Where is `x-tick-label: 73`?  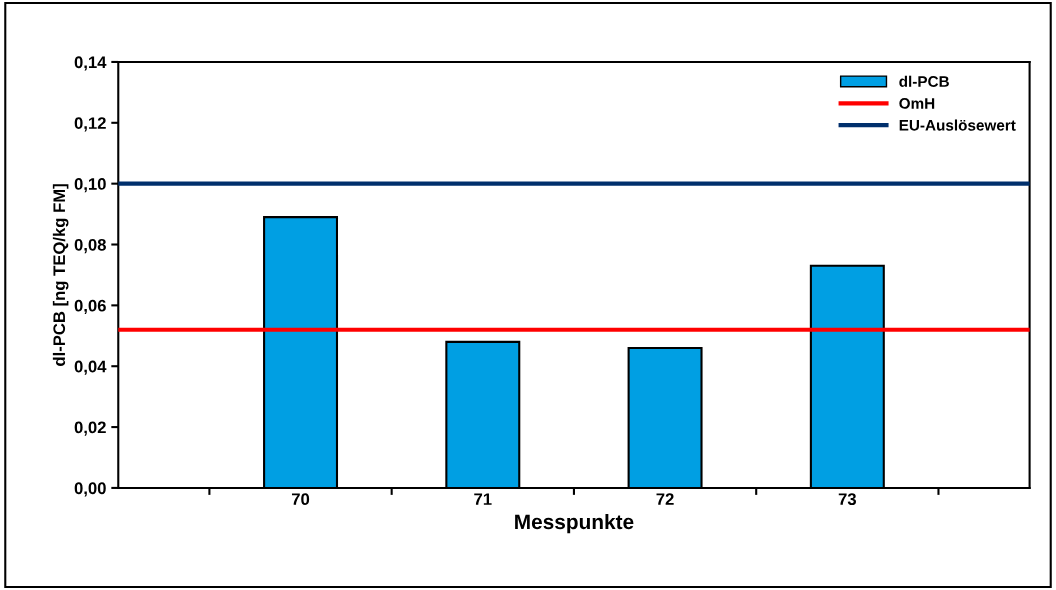
x-tick-label: 73 is located at coordinates (847, 499).